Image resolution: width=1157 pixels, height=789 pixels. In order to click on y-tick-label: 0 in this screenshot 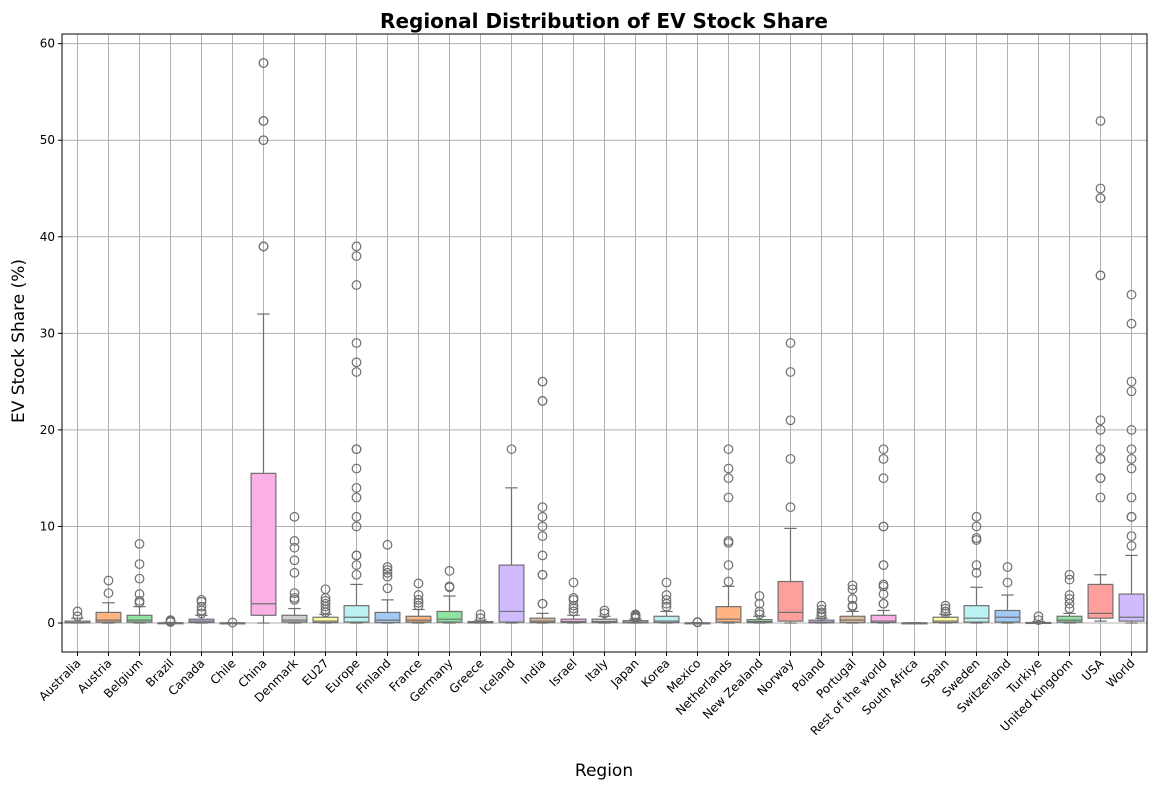, I will do `click(51, 623)`.